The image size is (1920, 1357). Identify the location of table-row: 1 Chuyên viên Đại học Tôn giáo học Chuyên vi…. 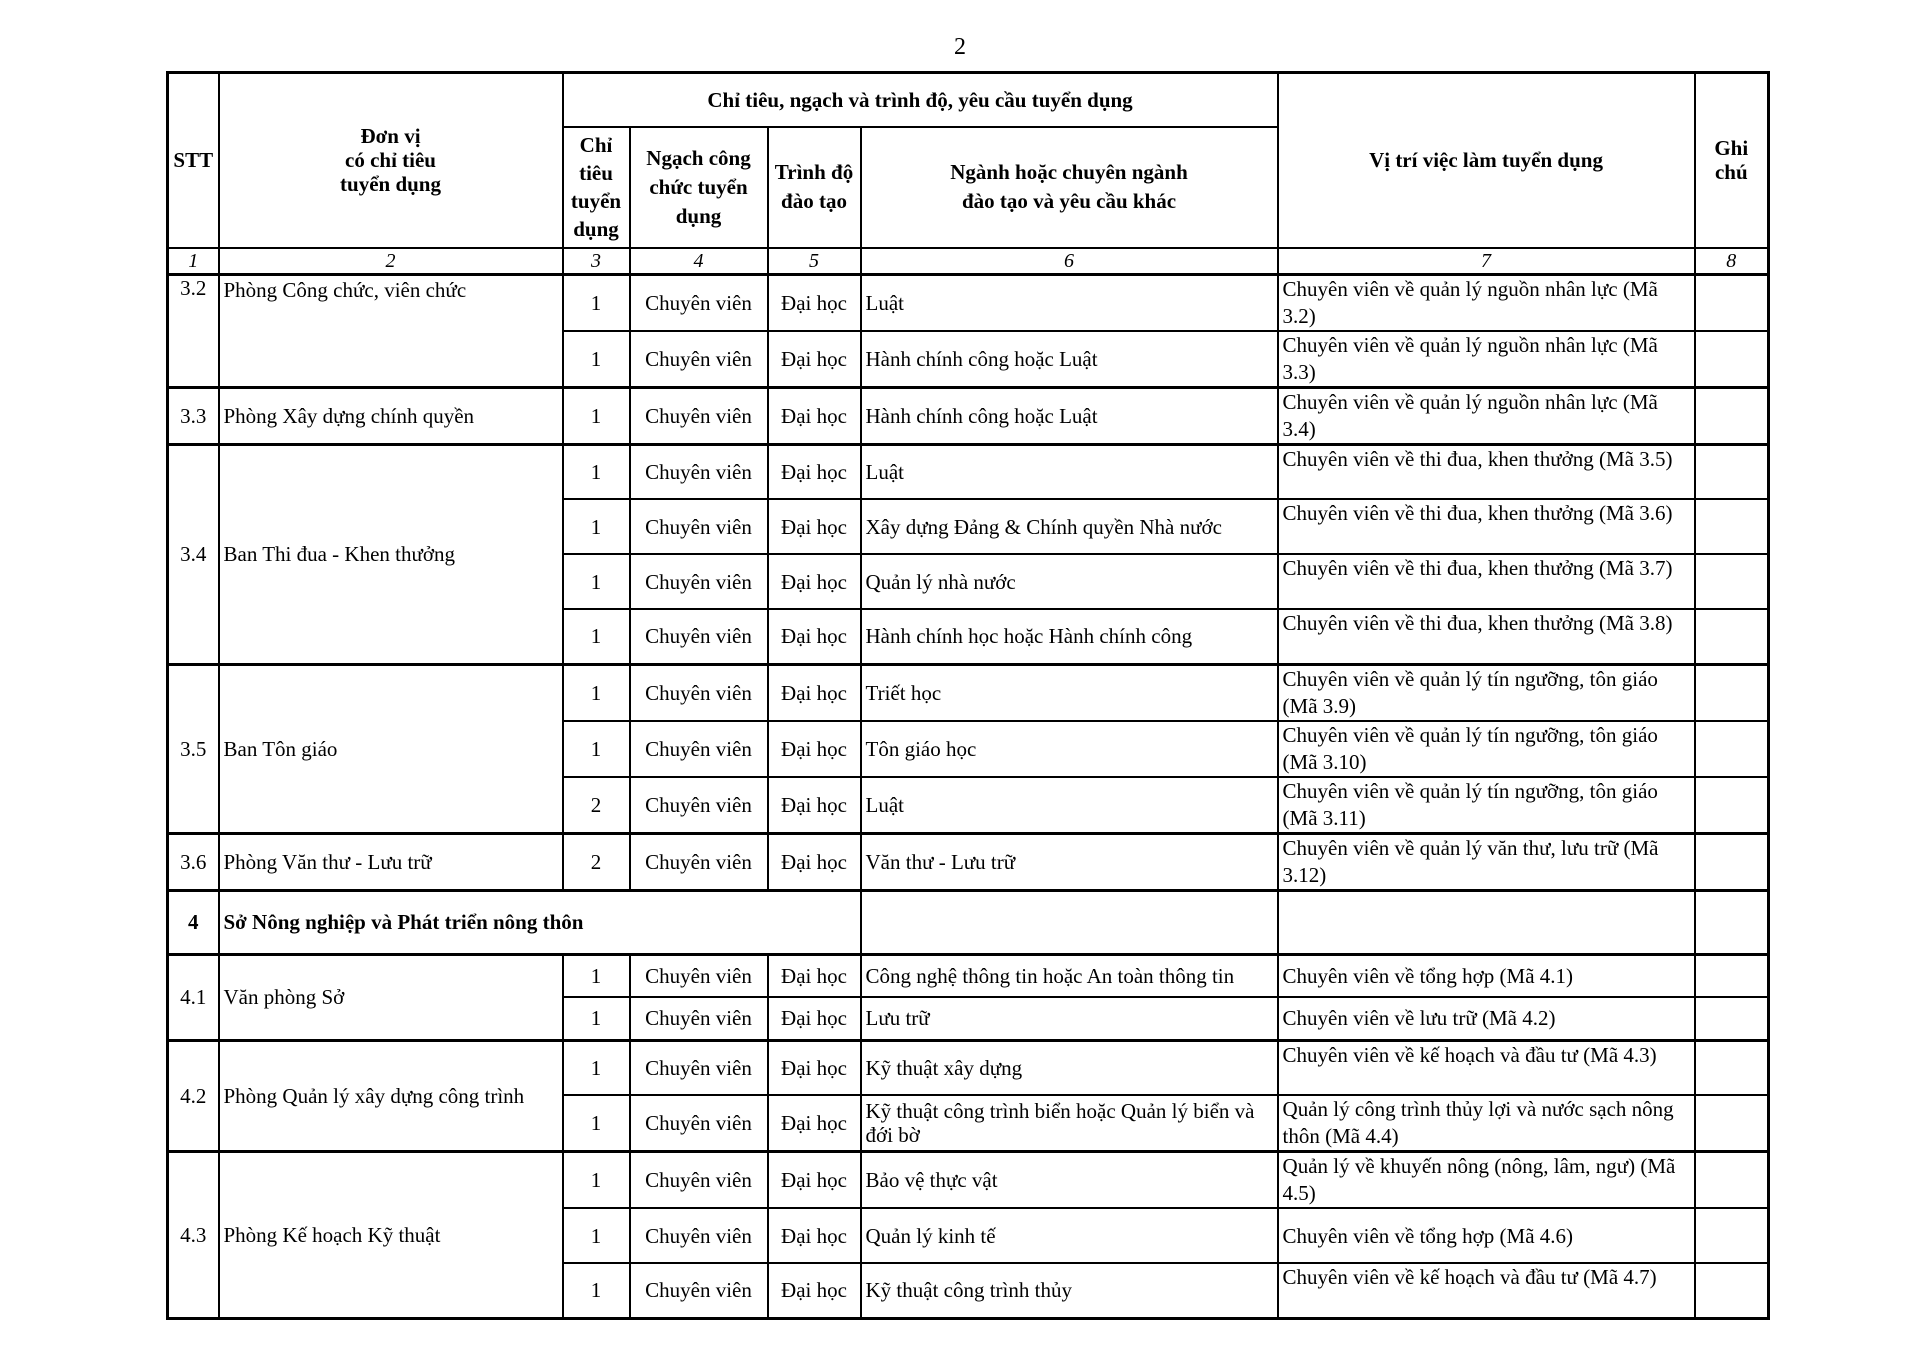
(969, 748).